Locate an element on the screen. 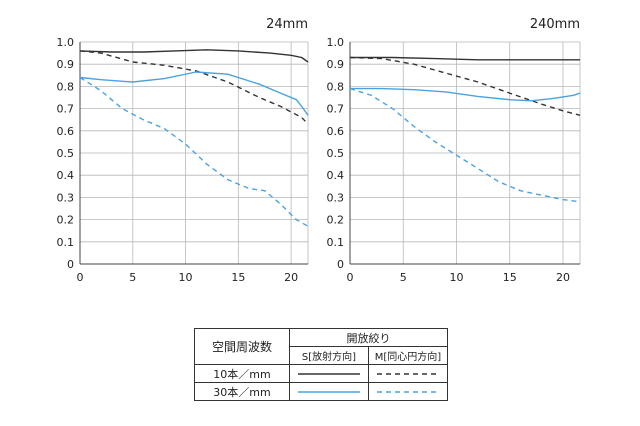 Image resolution: width=640 pixels, height=426 pixels. 240mm-y-tick-label: 0.3 is located at coordinates (336, 197).